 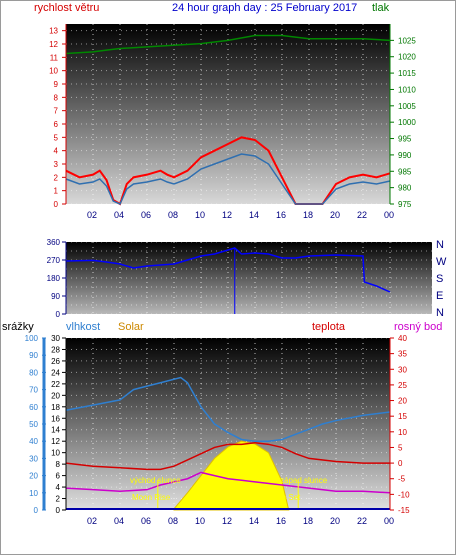 I want to click on wind-average-line, so click(x=228, y=179).